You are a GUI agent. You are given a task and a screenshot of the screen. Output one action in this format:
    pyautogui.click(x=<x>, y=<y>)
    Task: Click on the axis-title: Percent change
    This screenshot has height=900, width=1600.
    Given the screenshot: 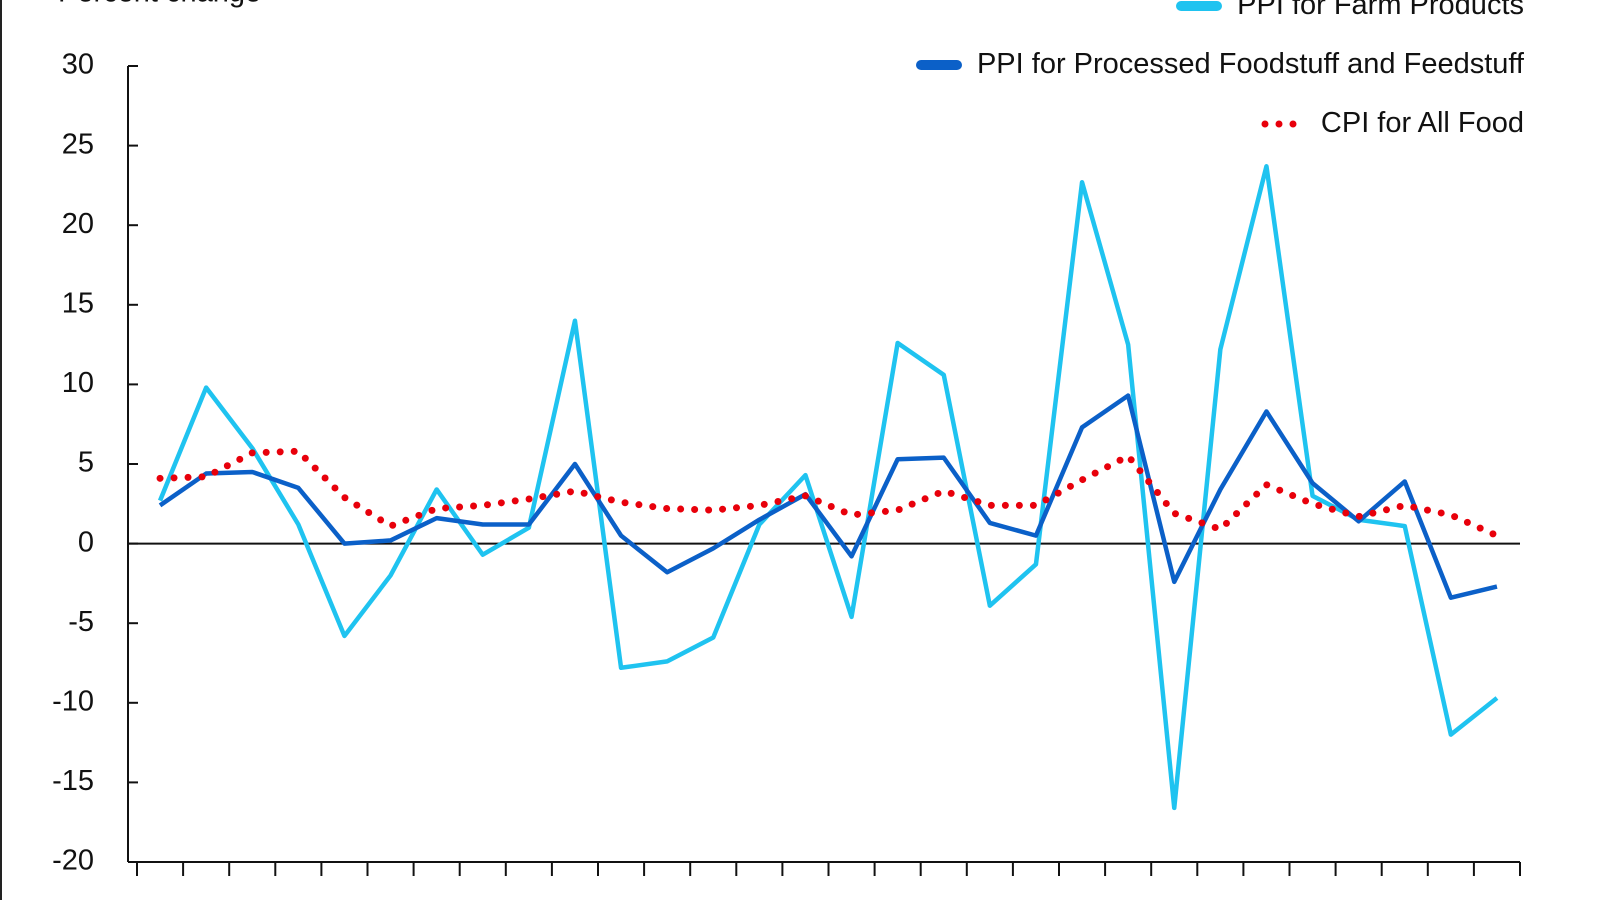 What is the action you would take?
    pyautogui.click(x=159, y=4)
    